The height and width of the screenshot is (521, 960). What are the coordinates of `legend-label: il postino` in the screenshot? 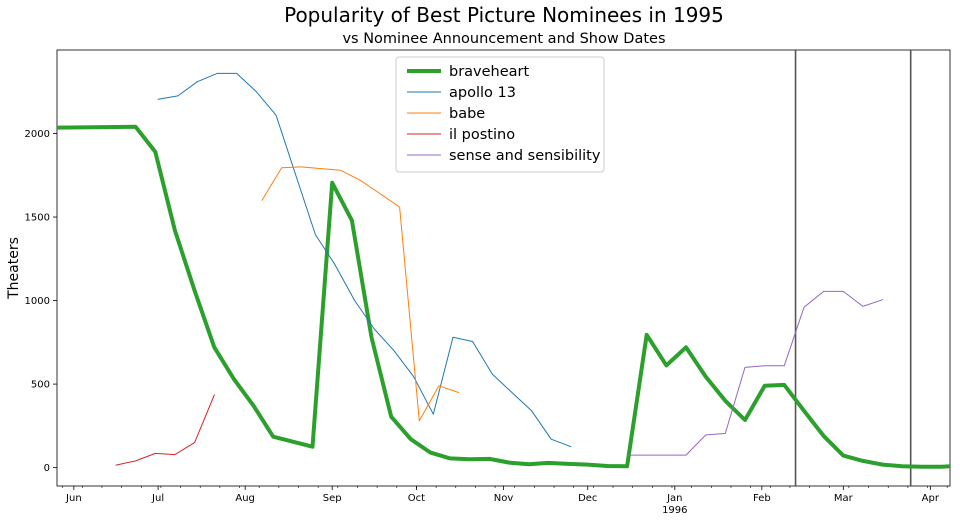 It's located at (482, 135).